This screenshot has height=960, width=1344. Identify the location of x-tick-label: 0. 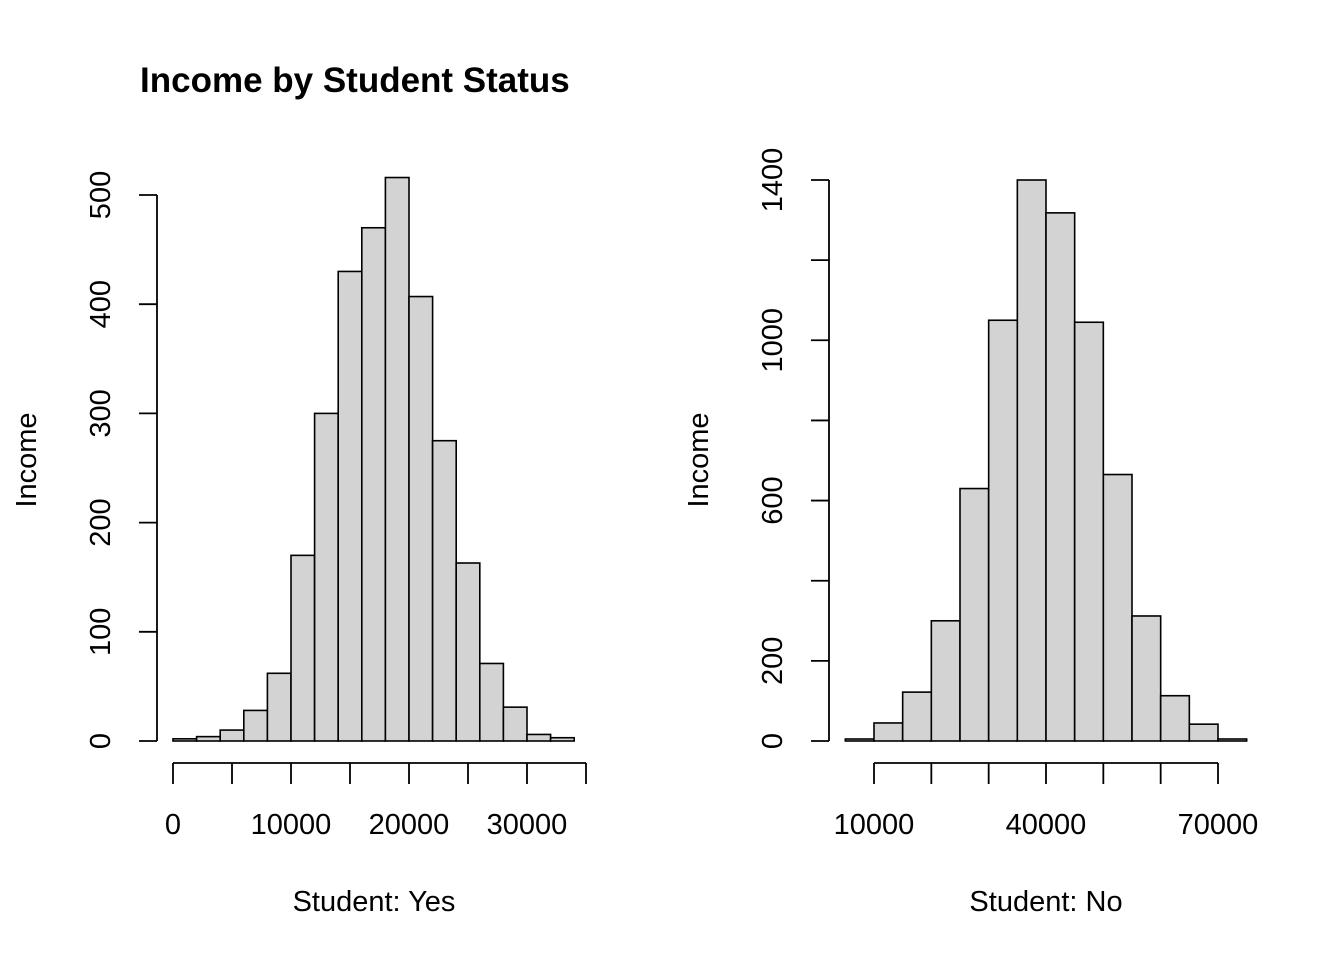
(173, 825).